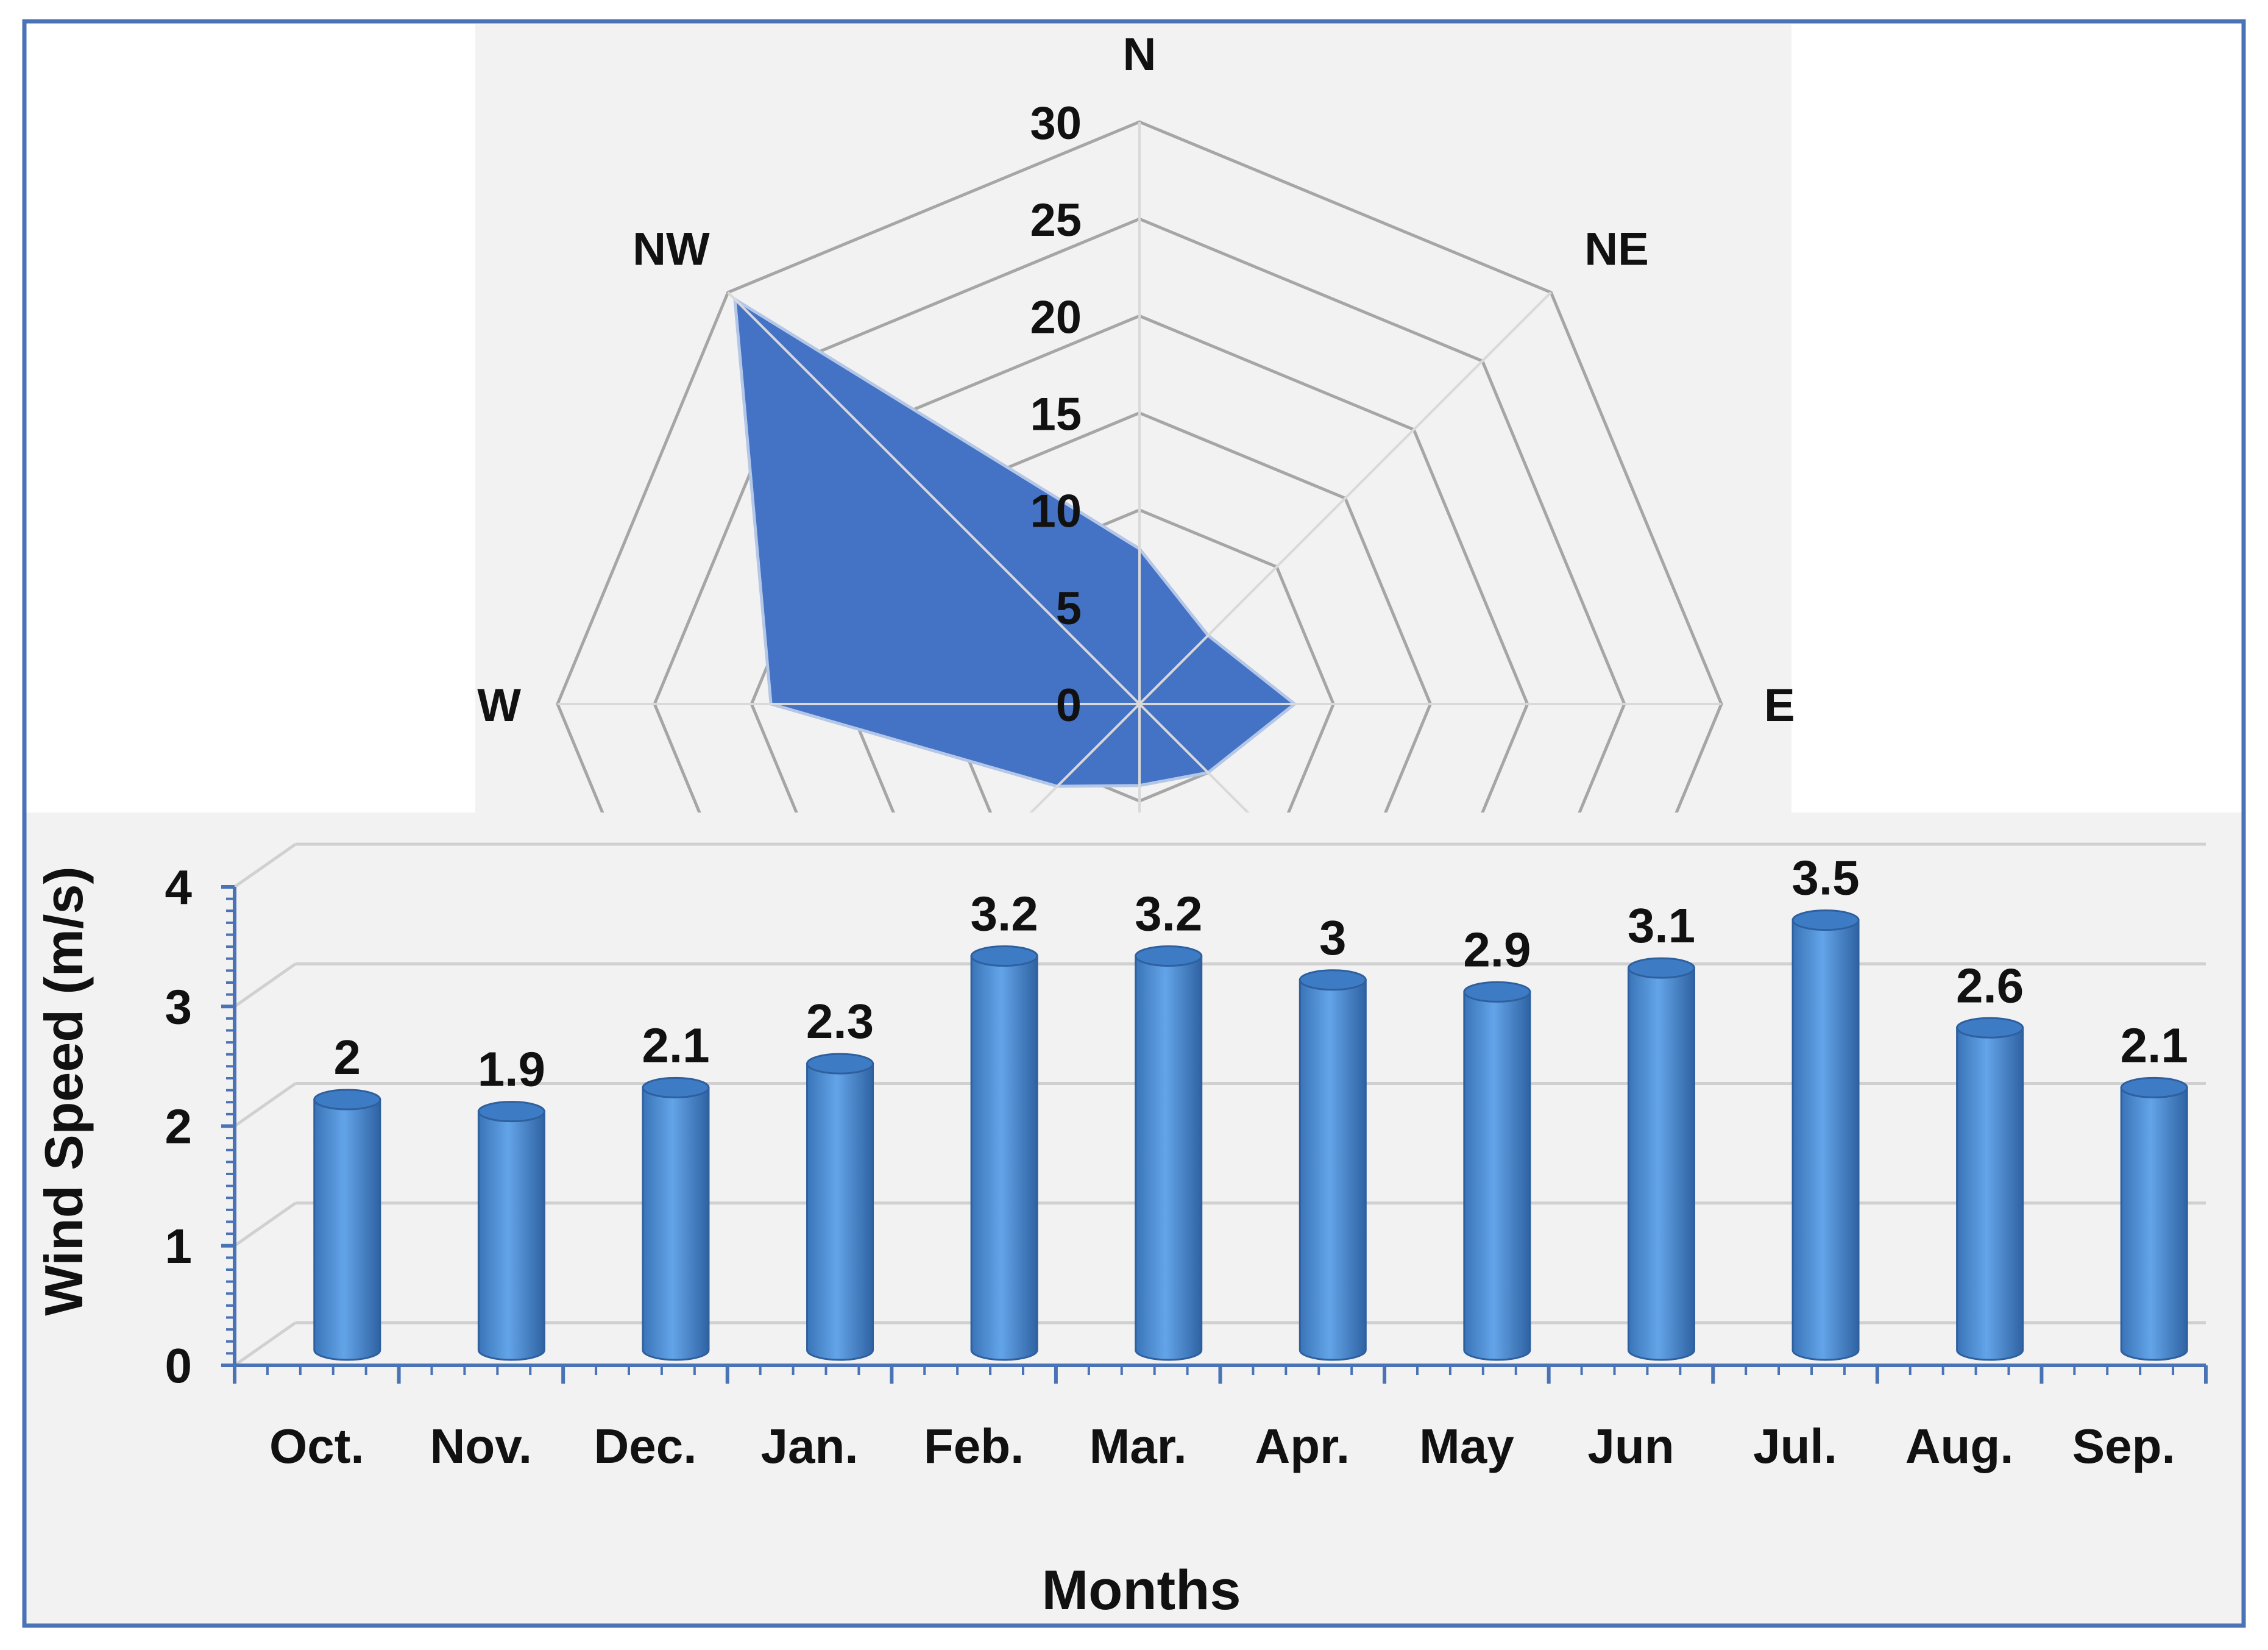  I want to click on bar-oct, so click(347, 1225).